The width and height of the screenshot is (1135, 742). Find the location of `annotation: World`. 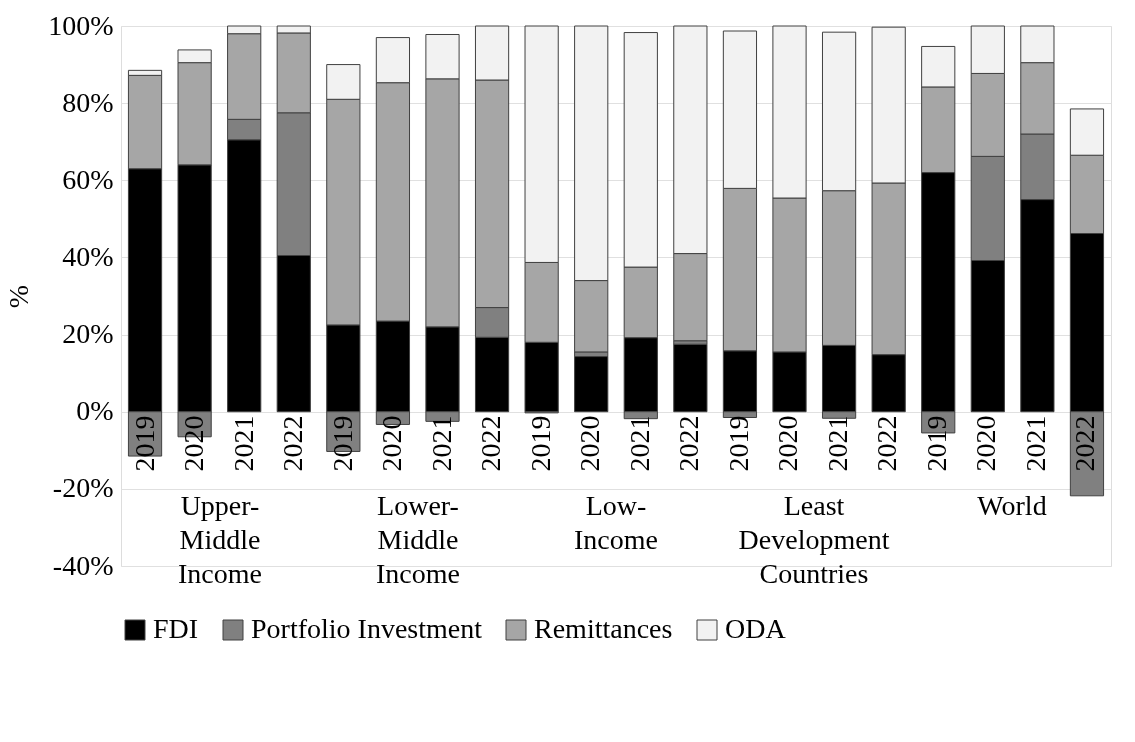

annotation: World is located at coordinates (1012, 505).